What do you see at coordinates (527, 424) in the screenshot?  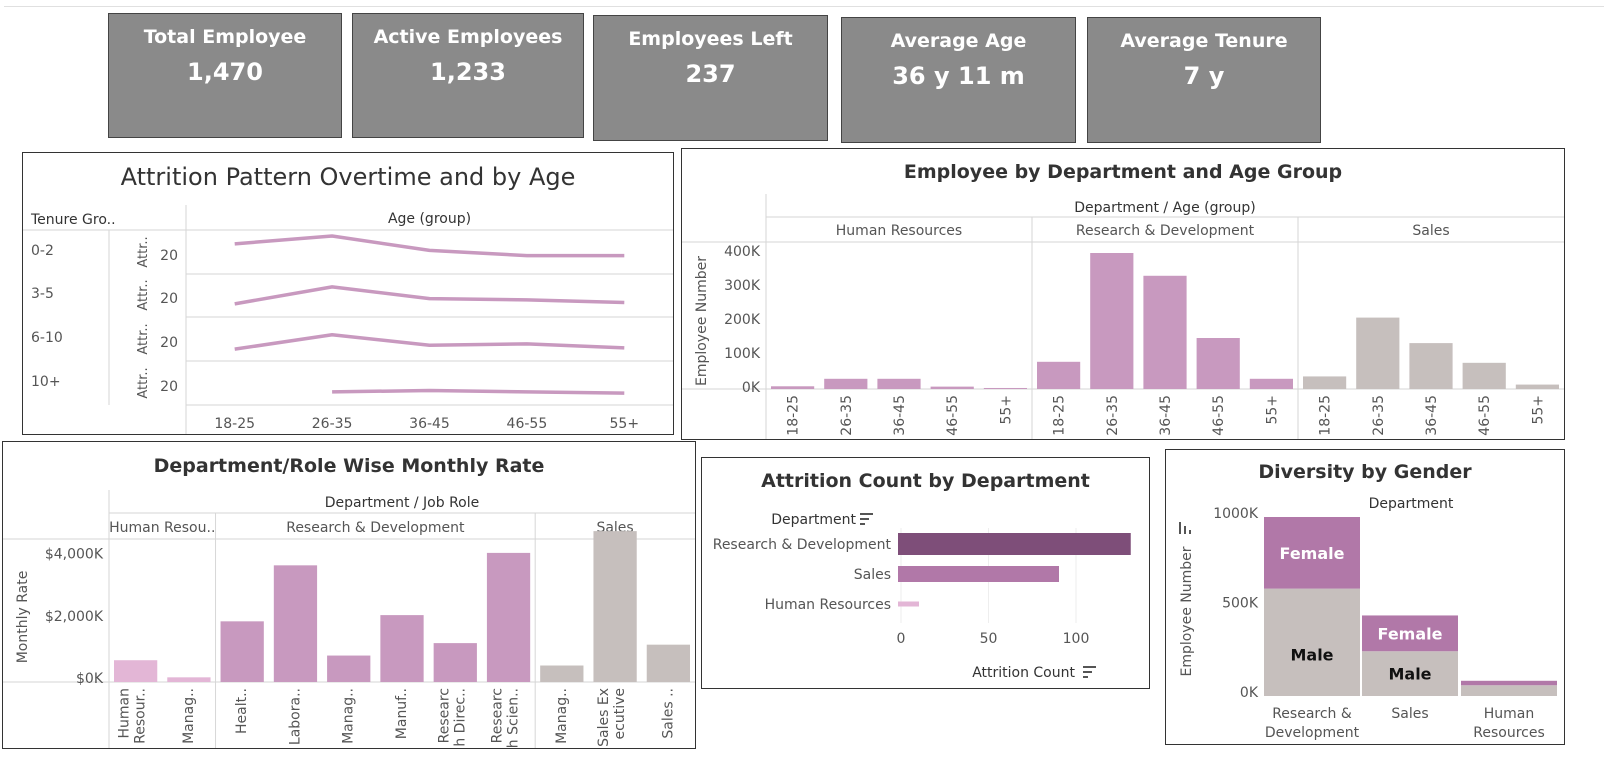 I see `x-tick-label: 46-55` at bounding box center [527, 424].